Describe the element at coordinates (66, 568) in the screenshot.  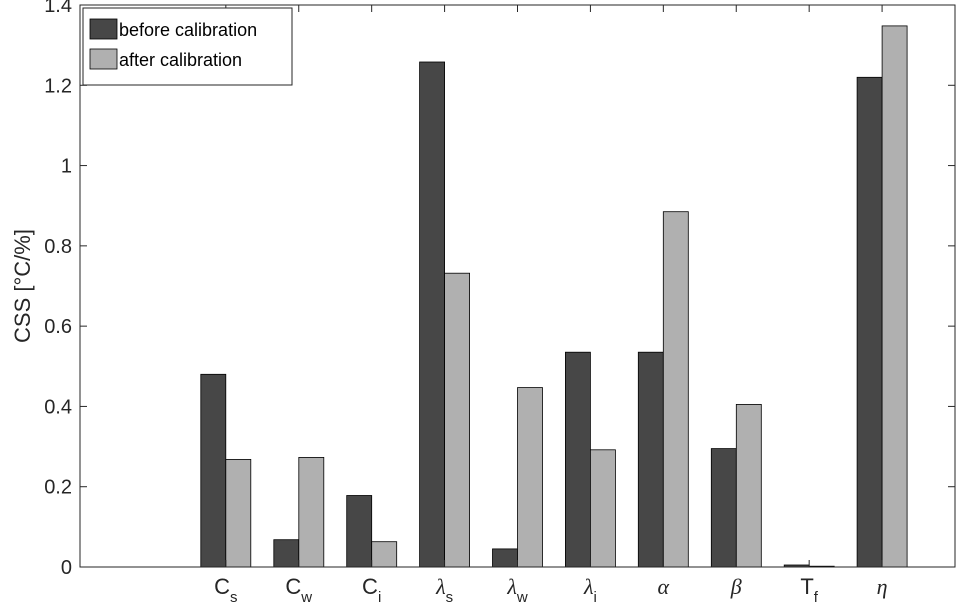
I see `y-tick-label: 0` at that location.